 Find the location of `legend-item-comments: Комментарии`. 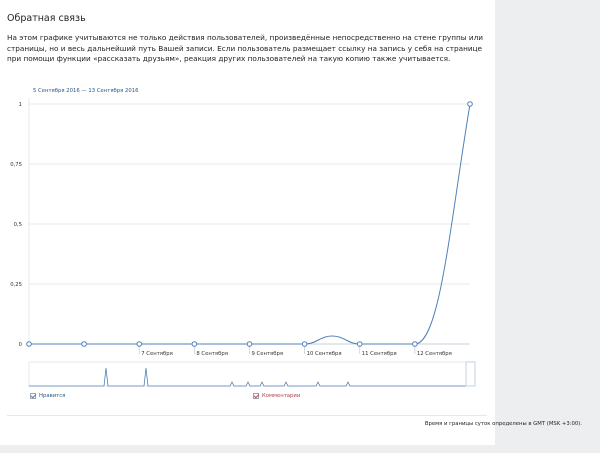

legend-item-comments: Комментарии is located at coordinates (276, 396).